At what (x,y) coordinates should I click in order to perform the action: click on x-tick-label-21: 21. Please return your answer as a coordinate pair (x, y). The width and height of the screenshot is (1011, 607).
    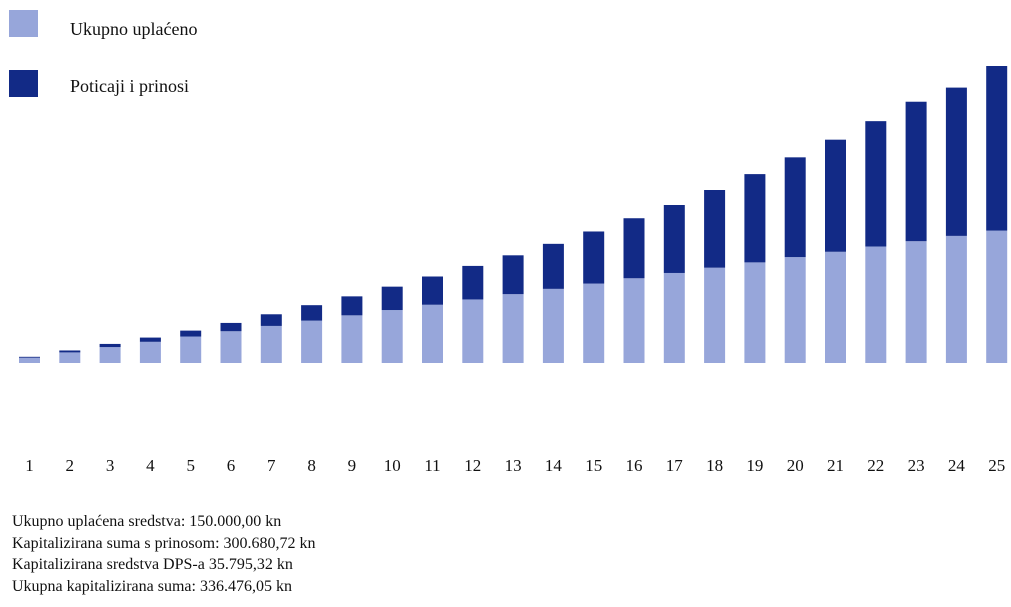
    Looking at the image, I should click on (835, 465).